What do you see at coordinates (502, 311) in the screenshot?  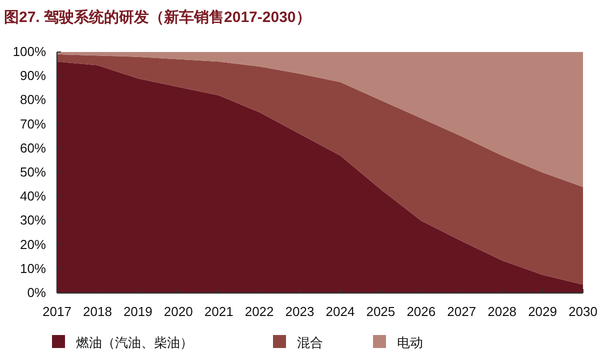 I see `x-tick-label: 2028` at bounding box center [502, 311].